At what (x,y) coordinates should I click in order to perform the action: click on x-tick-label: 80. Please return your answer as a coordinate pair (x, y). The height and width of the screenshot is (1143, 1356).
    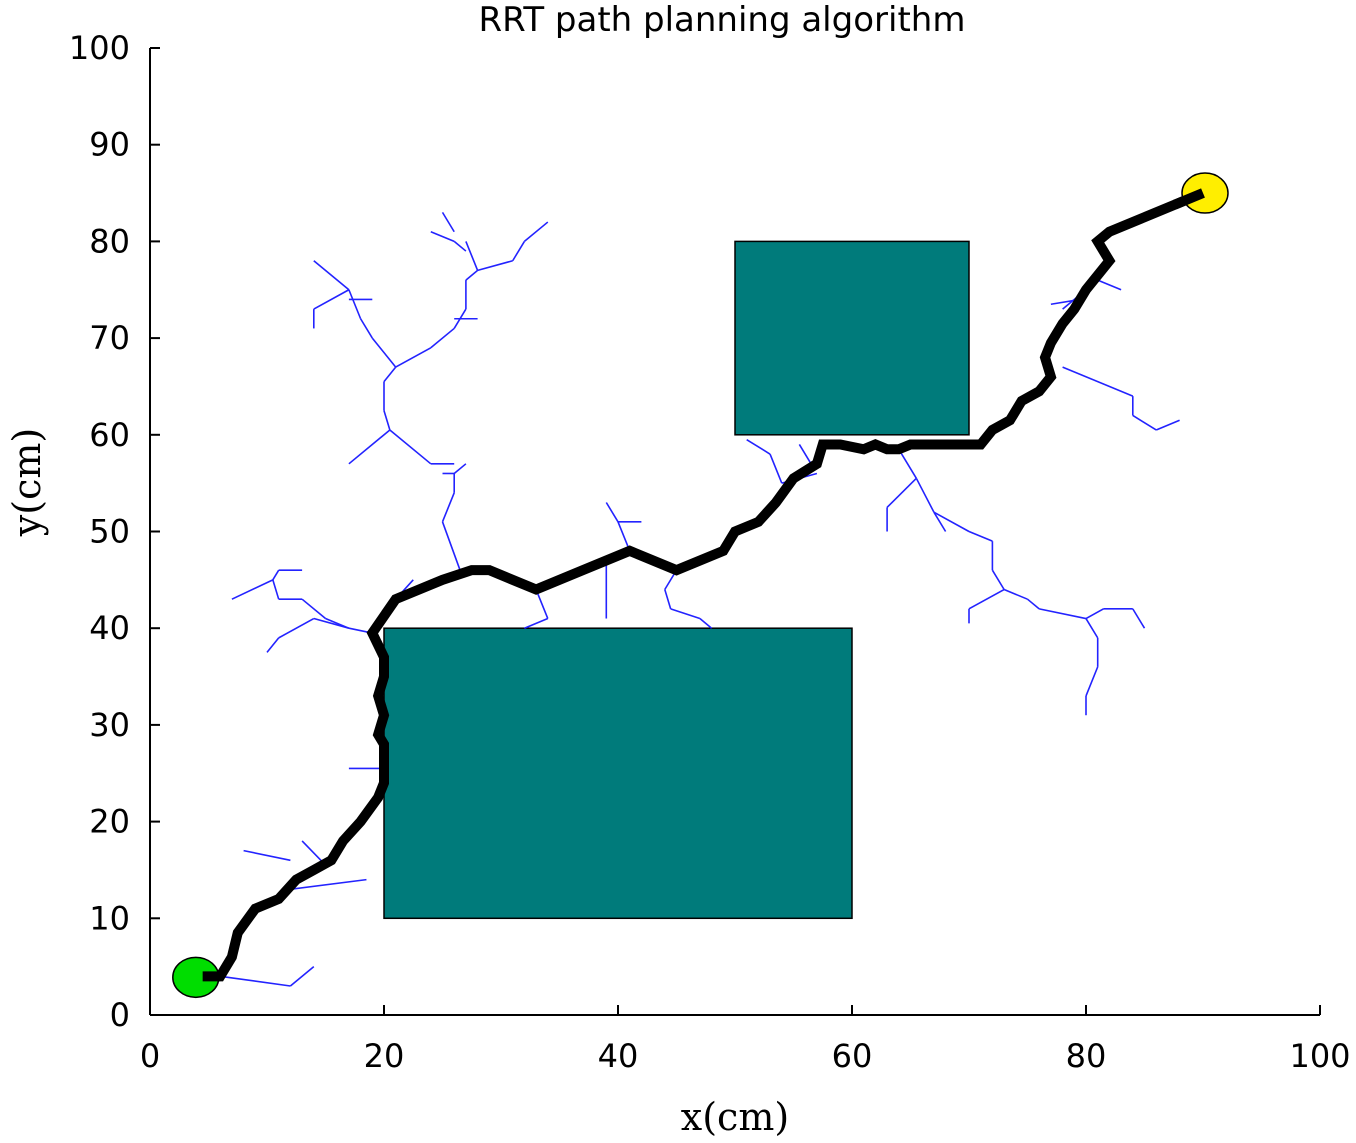
    Looking at the image, I should click on (1086, 1056).